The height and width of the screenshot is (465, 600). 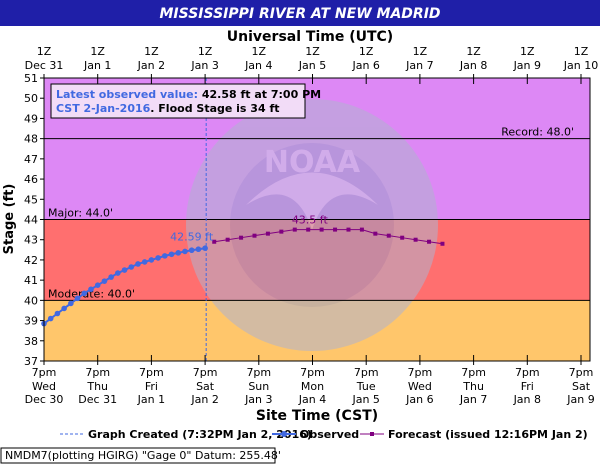 What do you see at coordinates (31, 139) in the screenshot?
I see `y-tick-label: 48` at bounding box center [31, 139].